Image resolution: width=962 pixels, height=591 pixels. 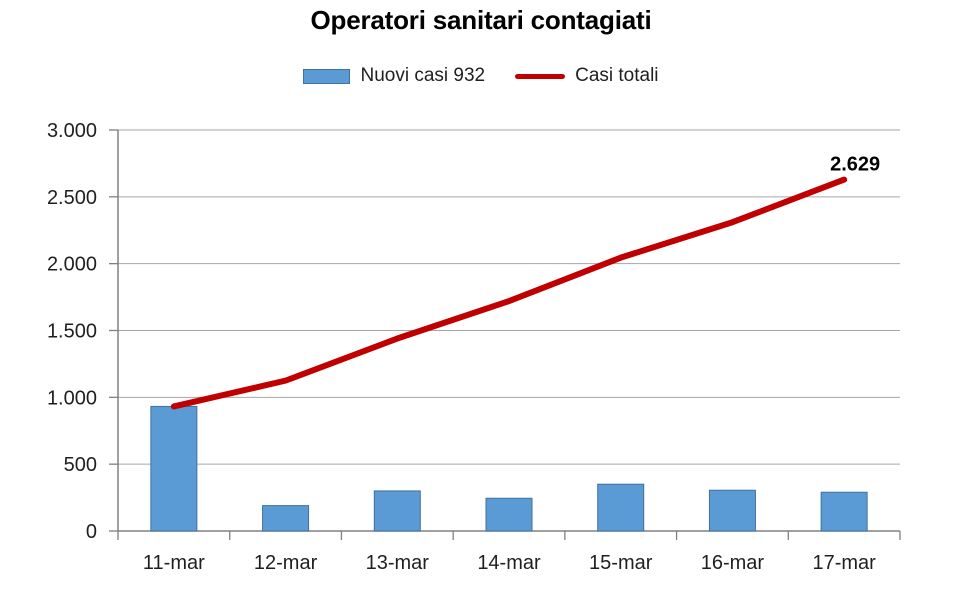 What do you see at coordinates (509, 535) in the screenshot?
I see `x-axis-ticks` at bounding box center [509, 535].